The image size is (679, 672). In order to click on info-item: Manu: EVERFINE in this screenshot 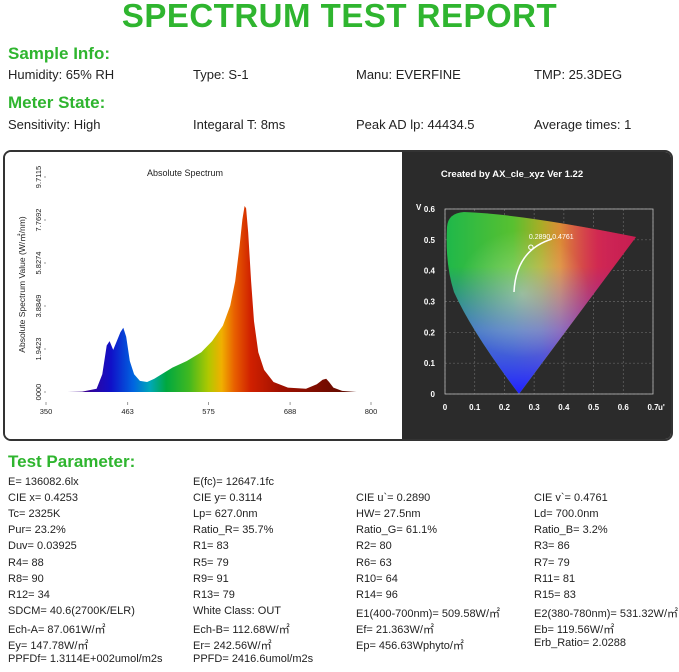, I will do `click(408, 74)`.